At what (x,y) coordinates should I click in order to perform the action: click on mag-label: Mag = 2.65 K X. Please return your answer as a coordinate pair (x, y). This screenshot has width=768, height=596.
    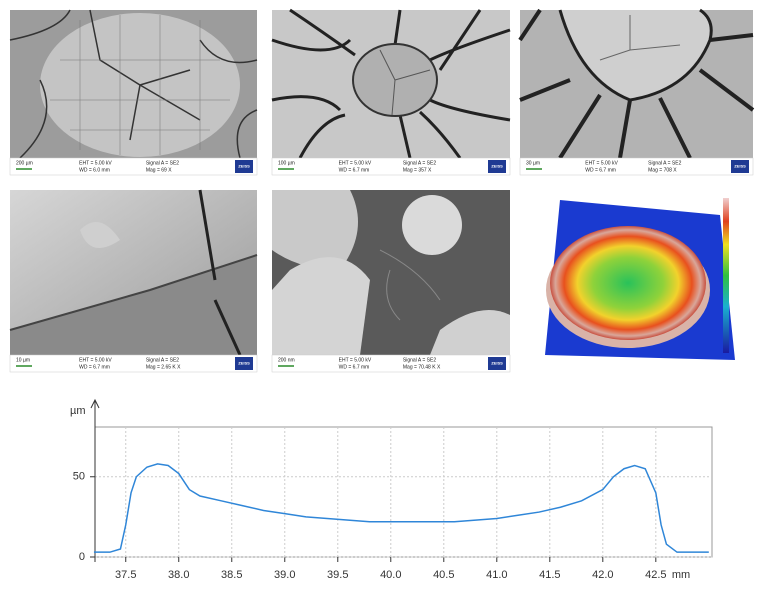
    Looking at the image, I should click on (163, 367).